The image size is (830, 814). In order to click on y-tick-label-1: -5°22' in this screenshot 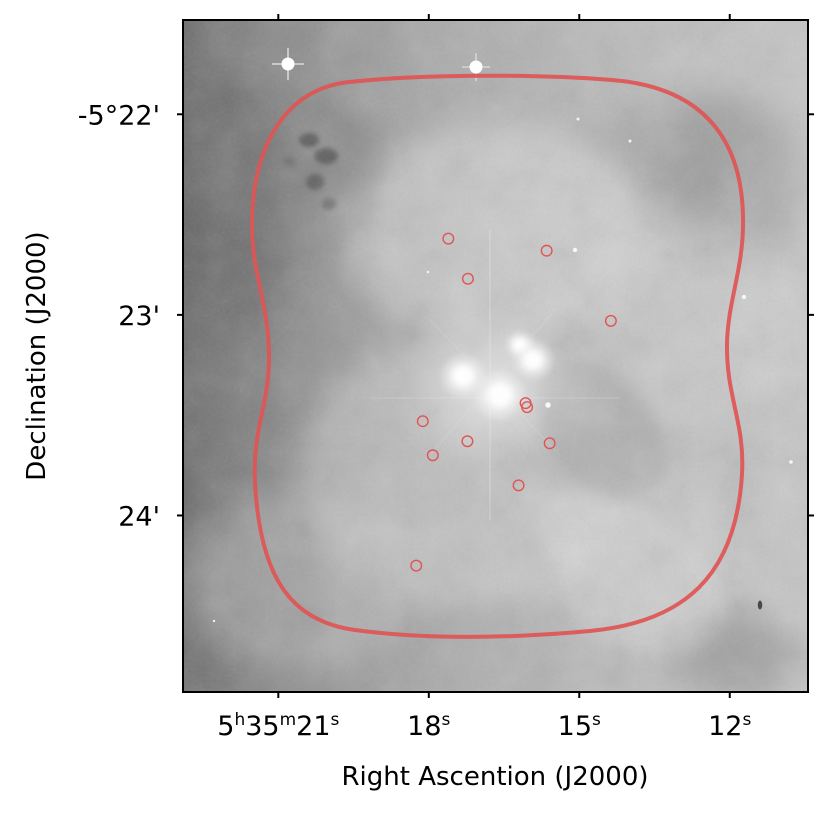, I will do `click(119, 115)`.